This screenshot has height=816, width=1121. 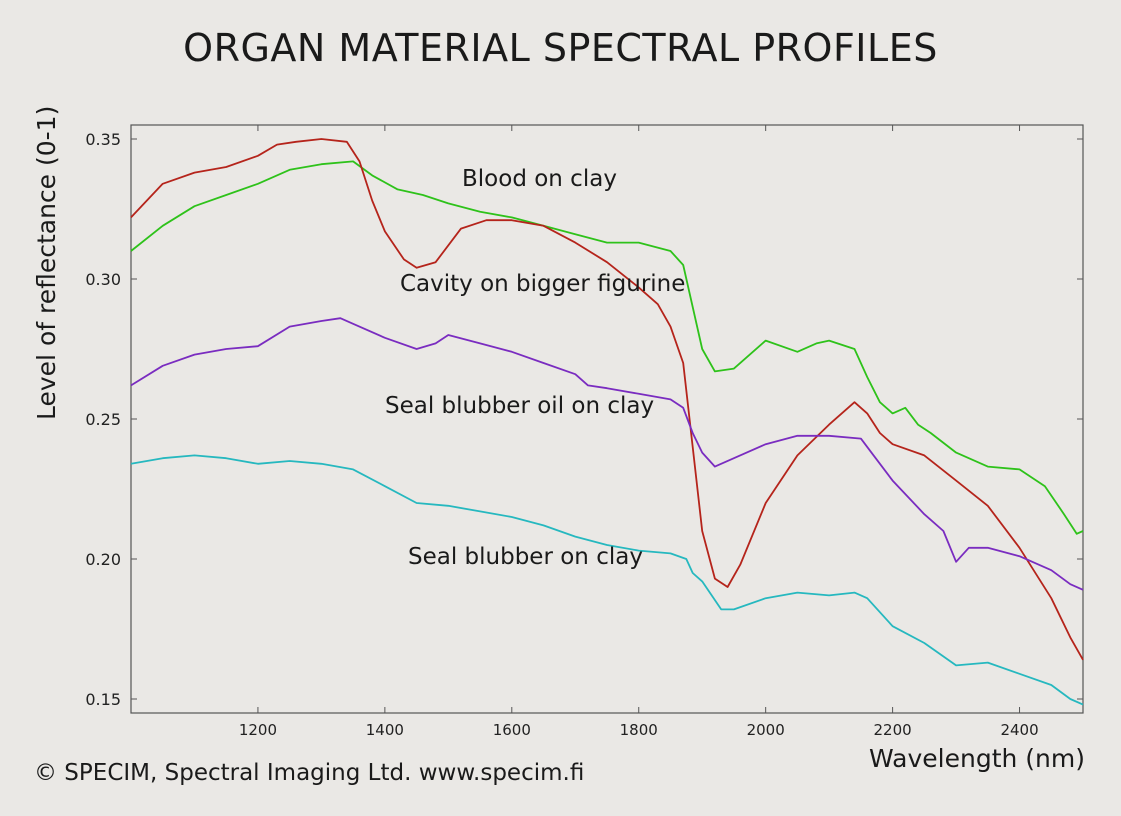 What do you see at coordinates (512, 730) in the screenshot?
I see `x-tick-label: 1600` at bounding box center [512, 730].